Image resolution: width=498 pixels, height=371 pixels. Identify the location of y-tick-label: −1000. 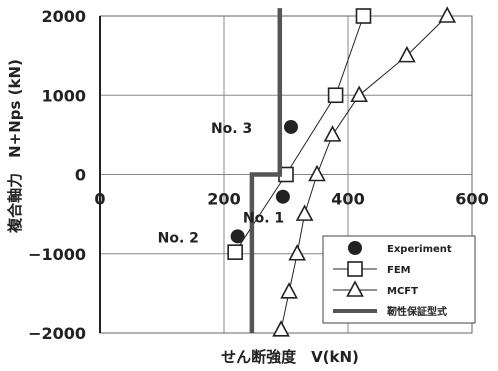
(57, 254).